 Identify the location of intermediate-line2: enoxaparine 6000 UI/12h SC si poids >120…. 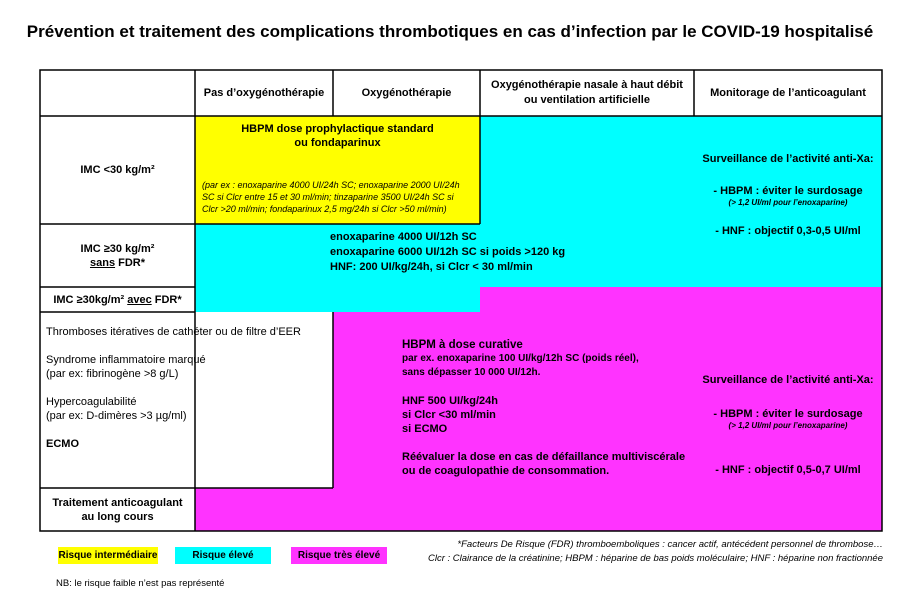
(448, 252).